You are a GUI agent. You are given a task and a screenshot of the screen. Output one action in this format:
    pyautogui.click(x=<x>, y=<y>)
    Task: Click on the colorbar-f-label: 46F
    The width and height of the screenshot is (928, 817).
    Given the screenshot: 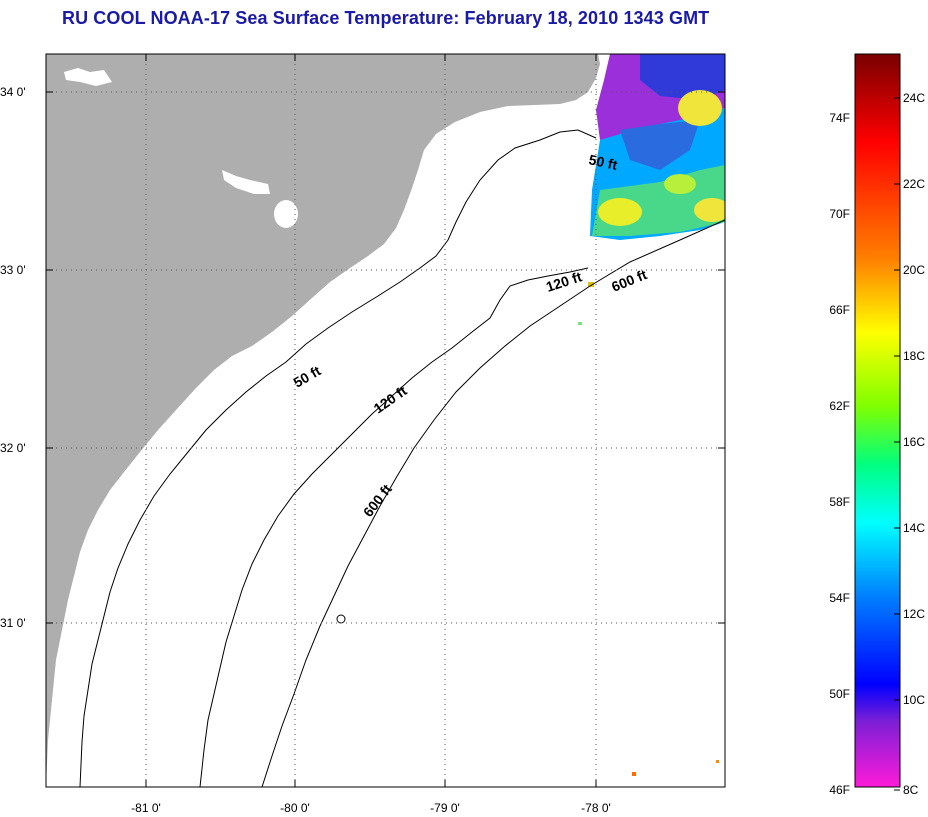 What is the action you would take?
    pyautogui.click(x=839, y=790)
    